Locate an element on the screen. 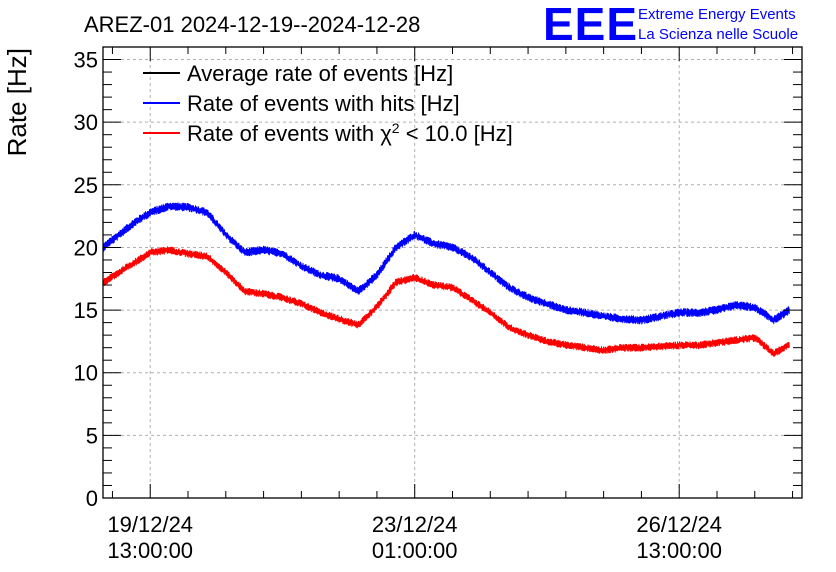 The width and height of the screenshot is (836, 572). x-tick-label-date: 19/12/24 is located at coordinates (150, 524).